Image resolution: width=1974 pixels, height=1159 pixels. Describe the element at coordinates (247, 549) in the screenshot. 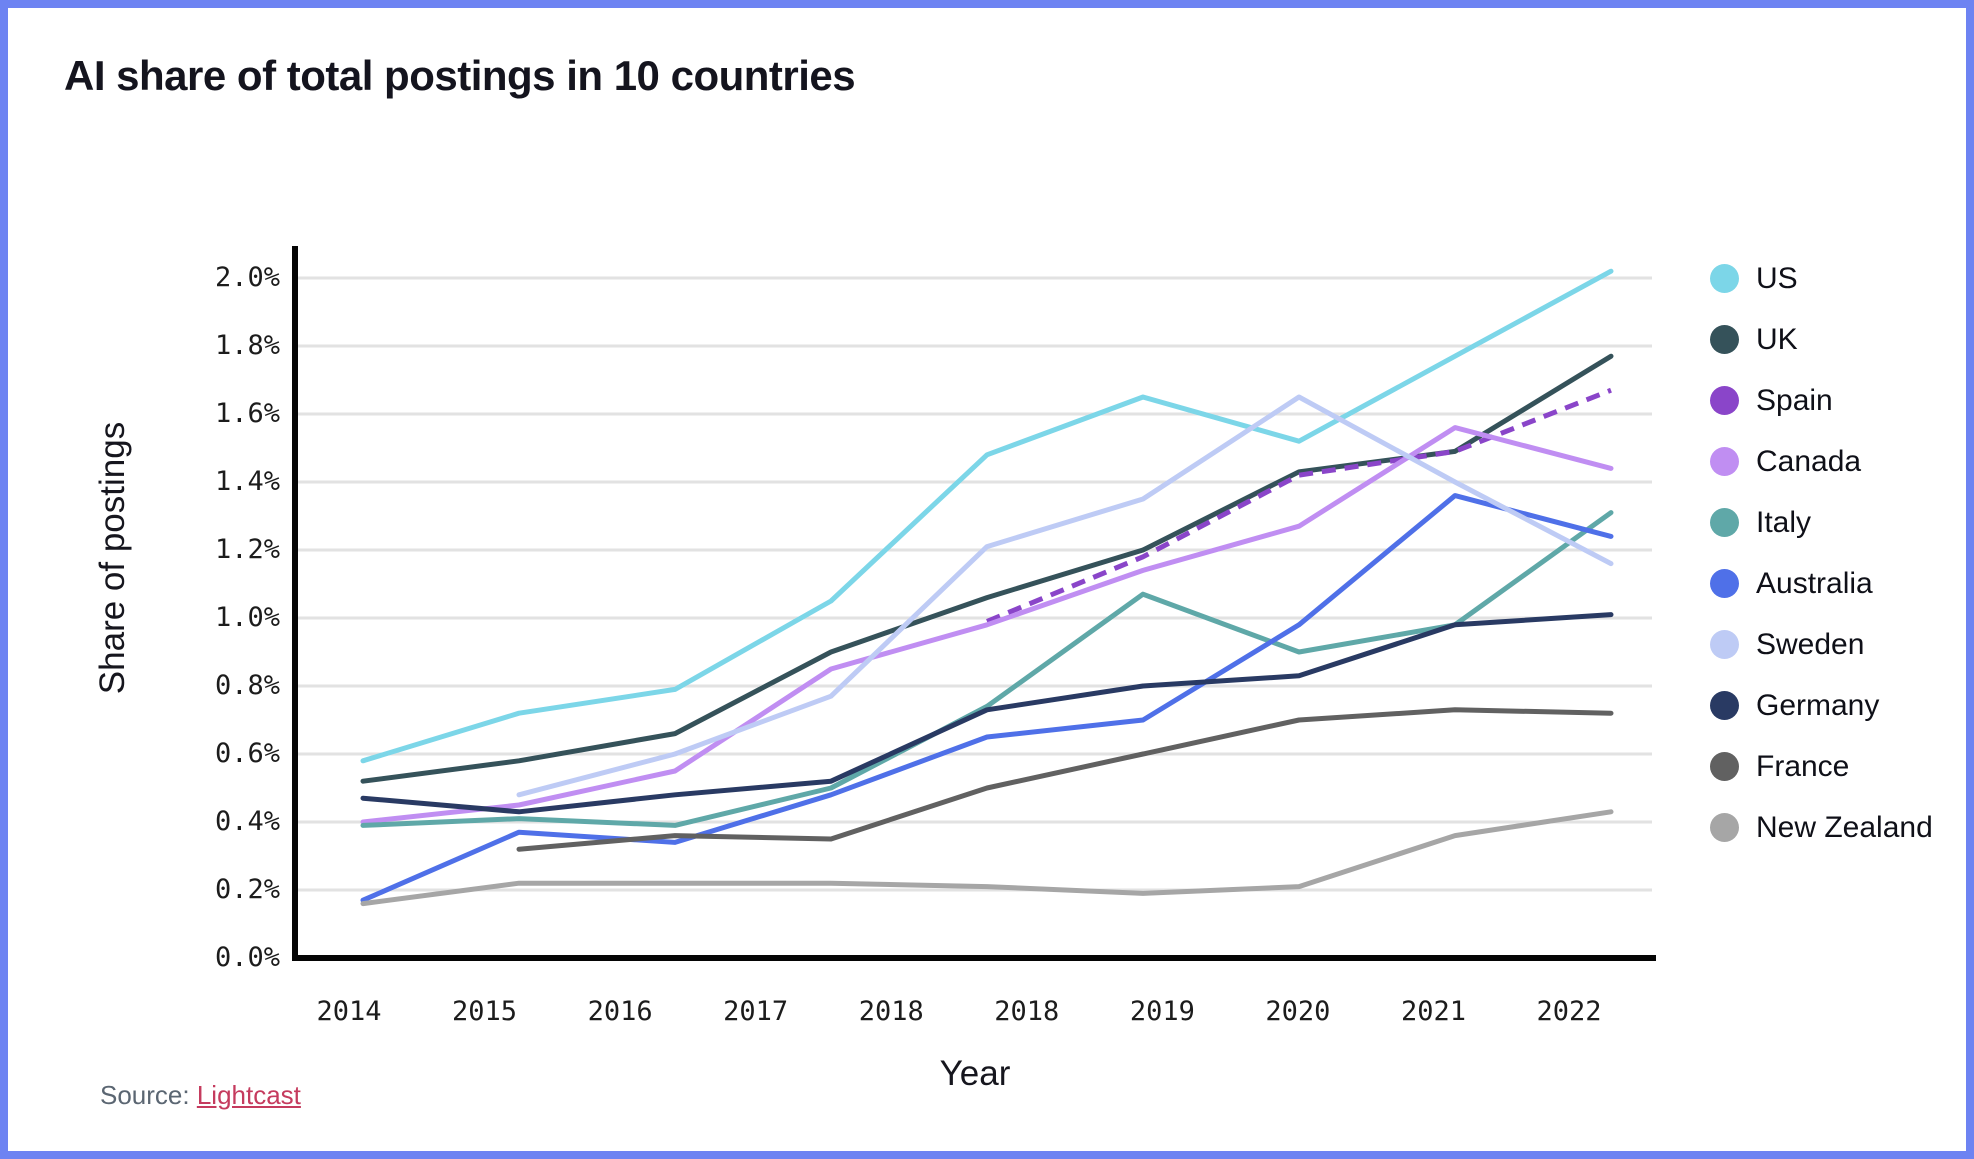

I see `y-tick-label: 1.2%` at that location.